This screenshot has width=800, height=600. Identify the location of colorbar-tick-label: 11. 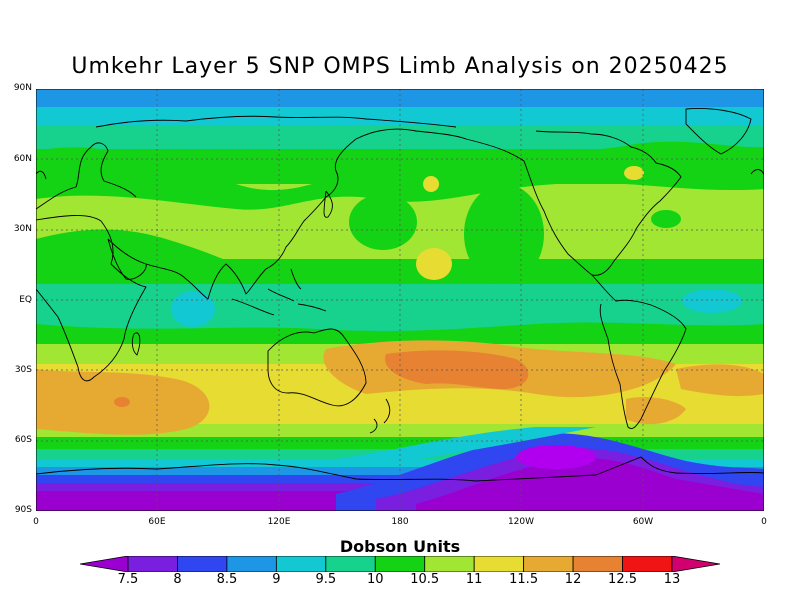
(474, 579).